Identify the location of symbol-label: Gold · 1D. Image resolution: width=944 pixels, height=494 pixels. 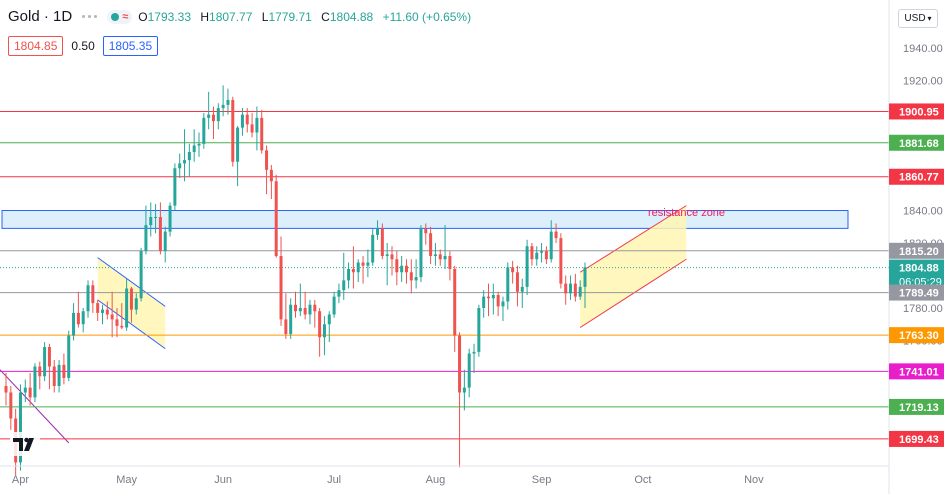
(40, 16).